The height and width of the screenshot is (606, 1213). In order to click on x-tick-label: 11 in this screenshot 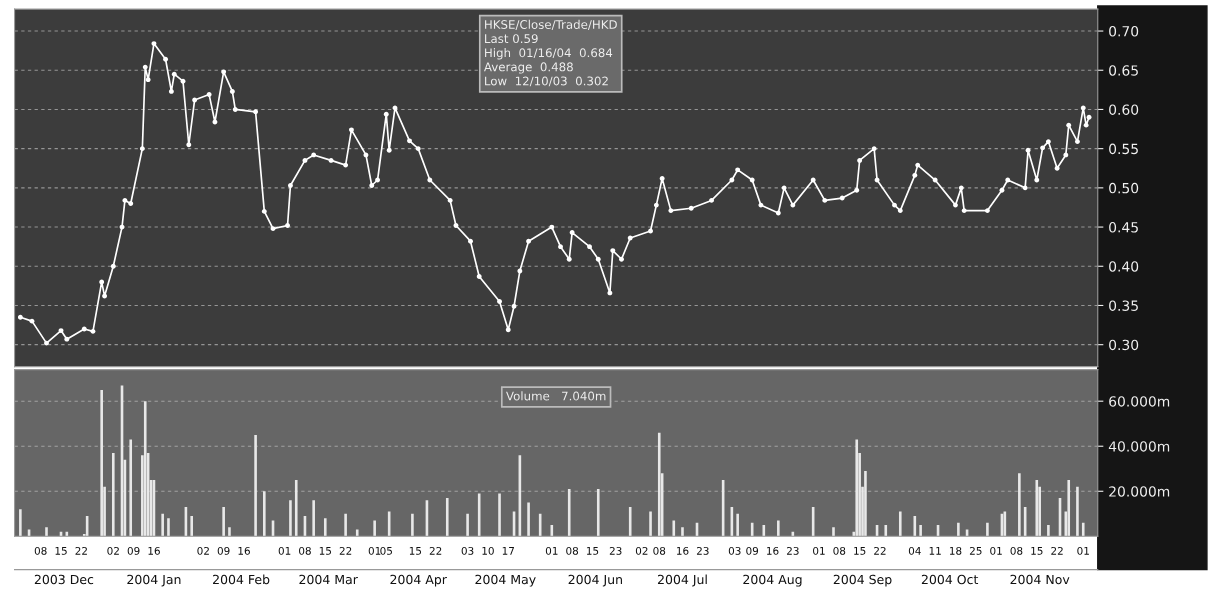, I will do `click(935, 551)`.